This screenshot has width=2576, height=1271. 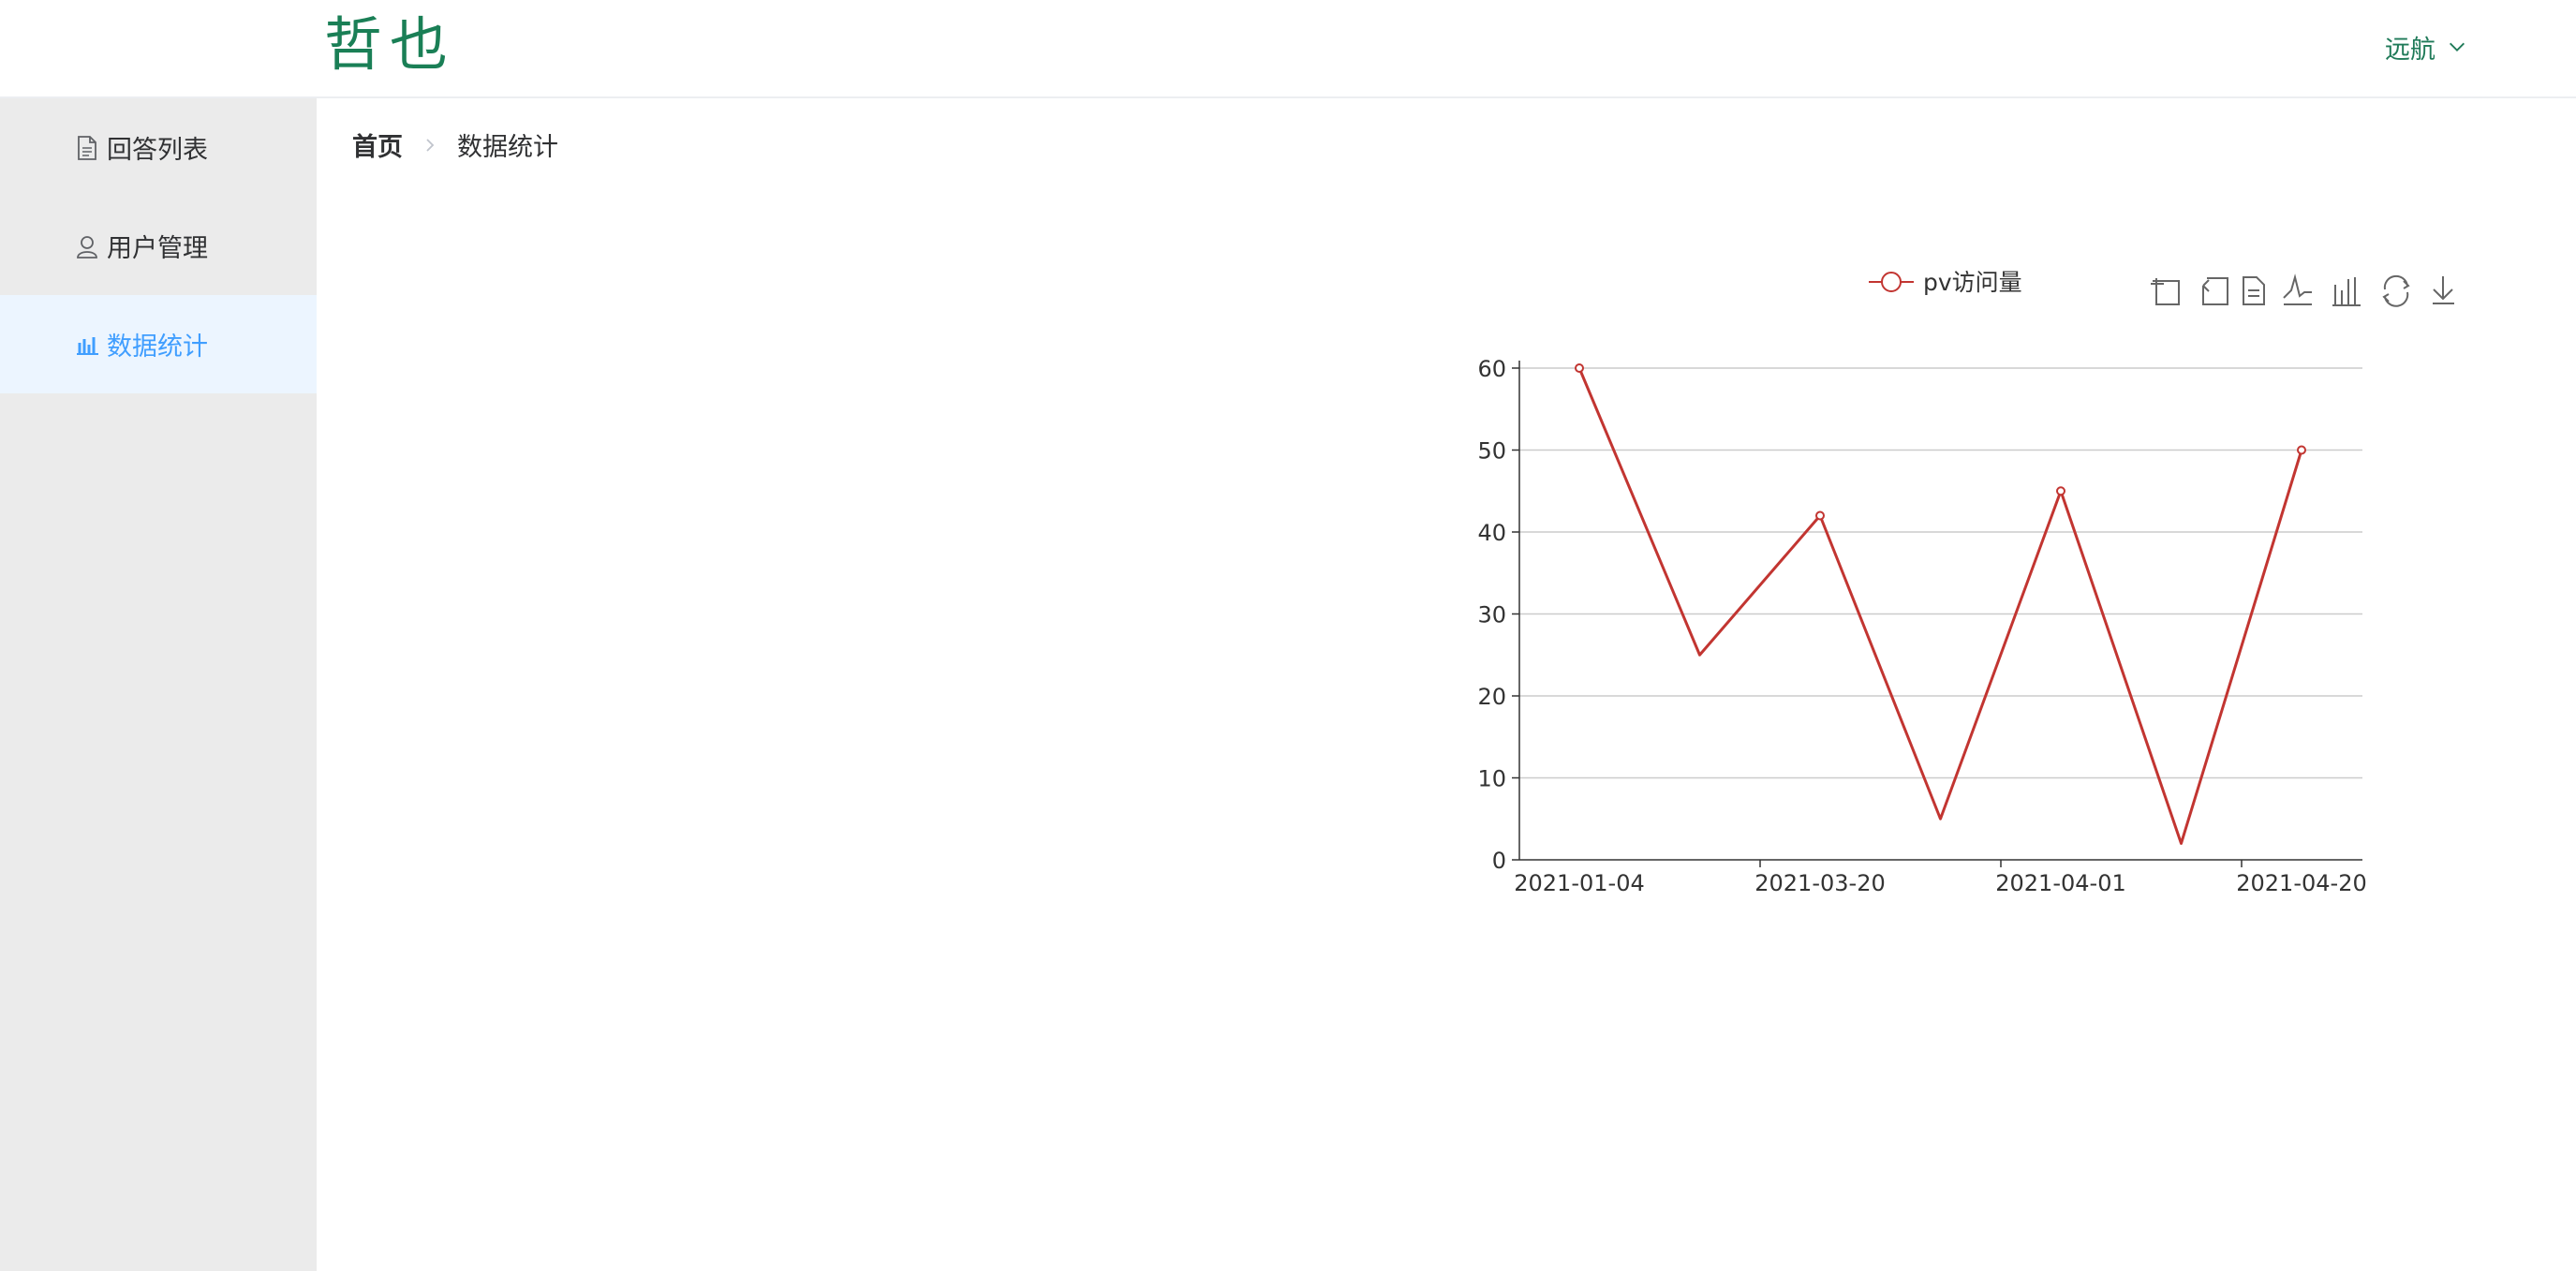 I want to click on zoom-icon, so click(x=2165, y=291).